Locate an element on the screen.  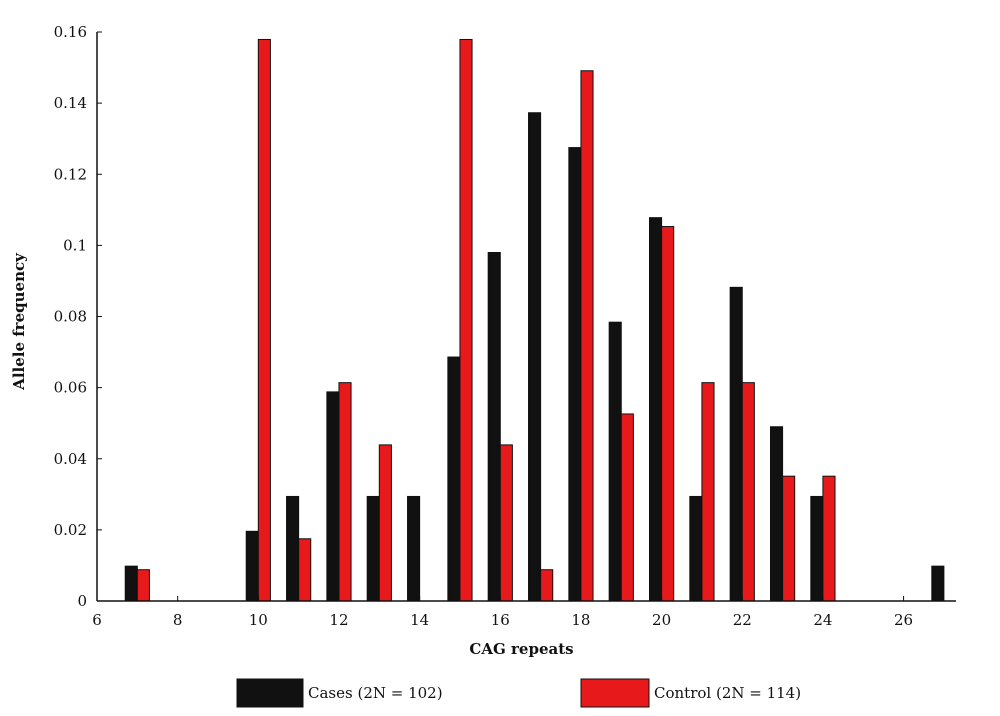
y-tick-label: 0.02 is located at coordinates (70, 530).